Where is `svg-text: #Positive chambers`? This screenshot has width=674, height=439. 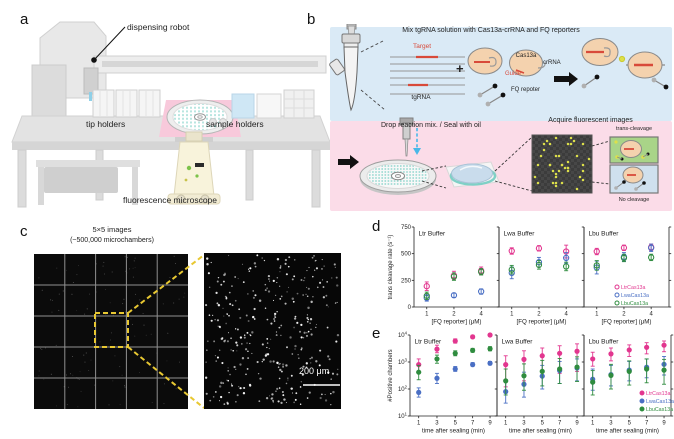
svg-text: #Positive chambers is located at coordinates (391, 375).